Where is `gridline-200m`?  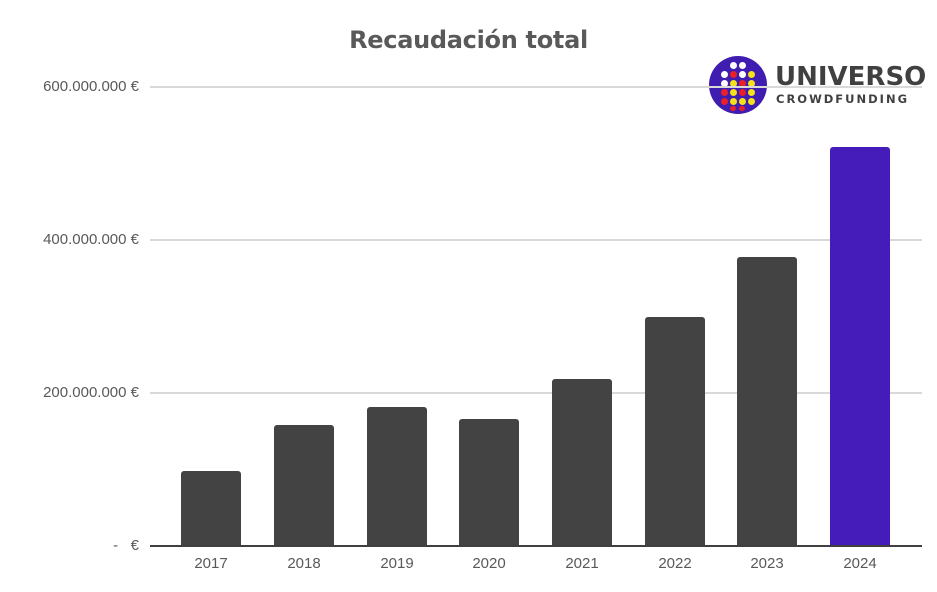
gridline-200m is located at coordinates (536, 393).